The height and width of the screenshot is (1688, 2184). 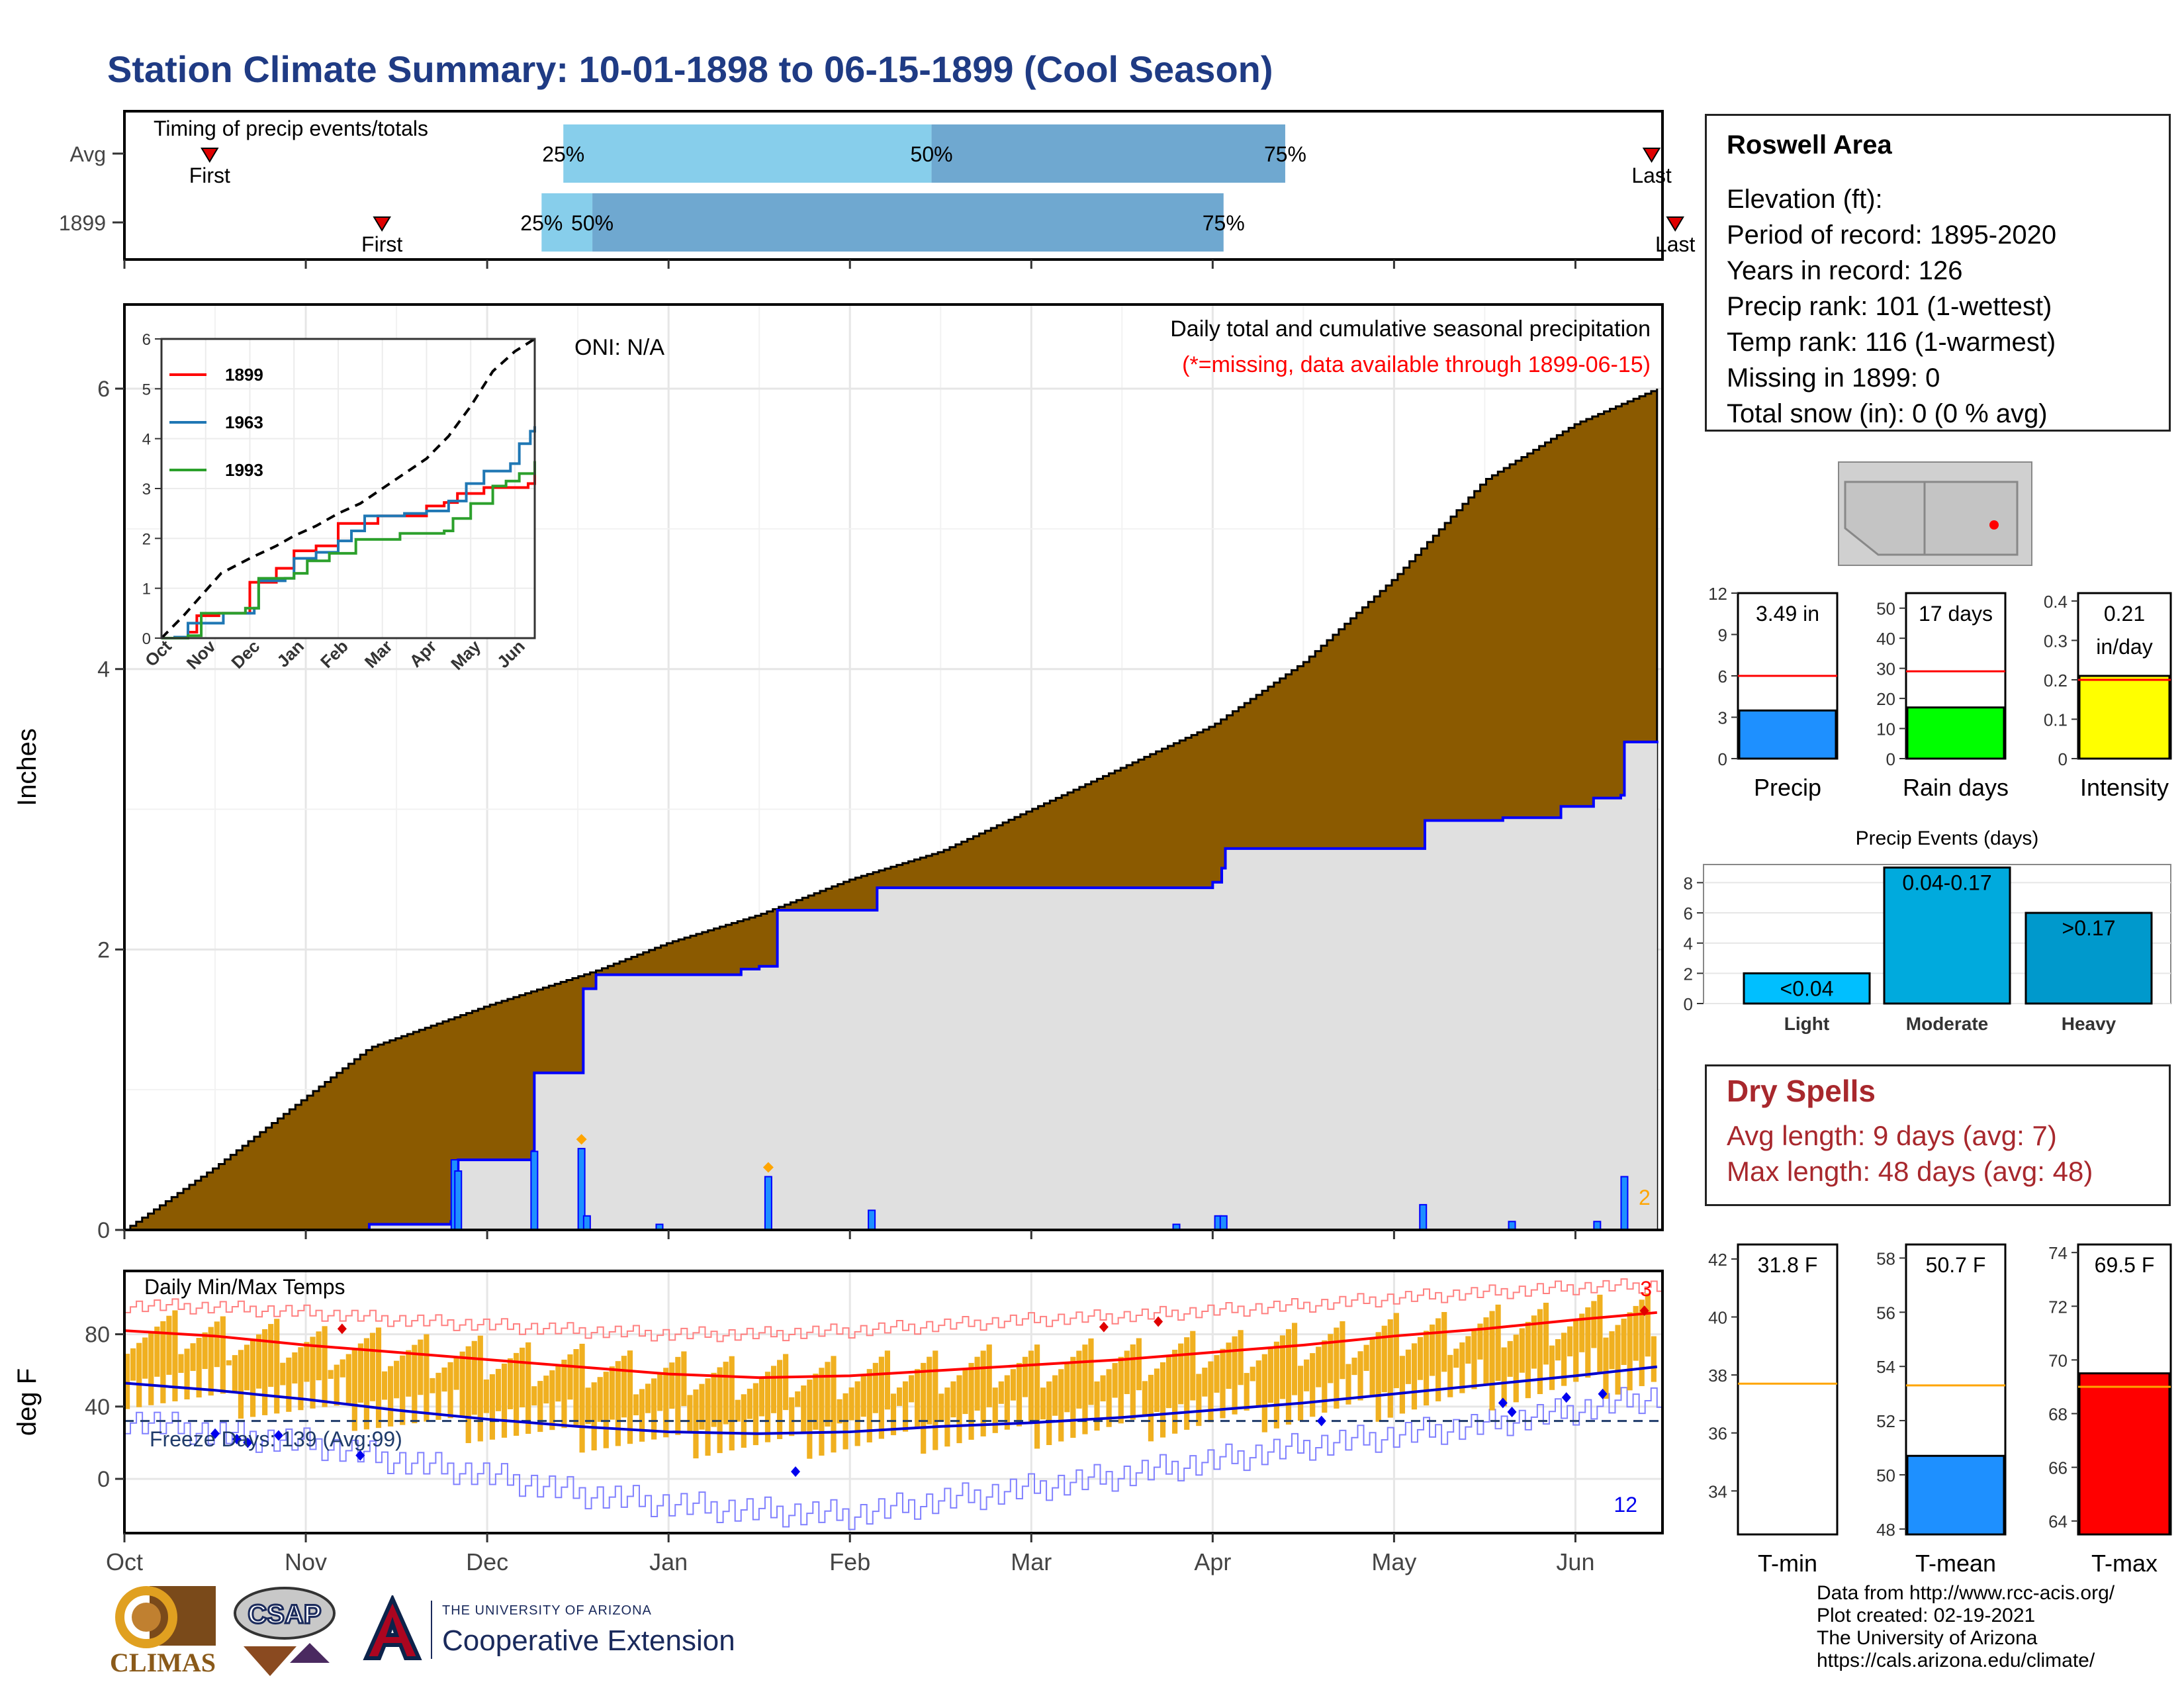 I want to click on timing-last-marker, so click(x=1675, y=224).